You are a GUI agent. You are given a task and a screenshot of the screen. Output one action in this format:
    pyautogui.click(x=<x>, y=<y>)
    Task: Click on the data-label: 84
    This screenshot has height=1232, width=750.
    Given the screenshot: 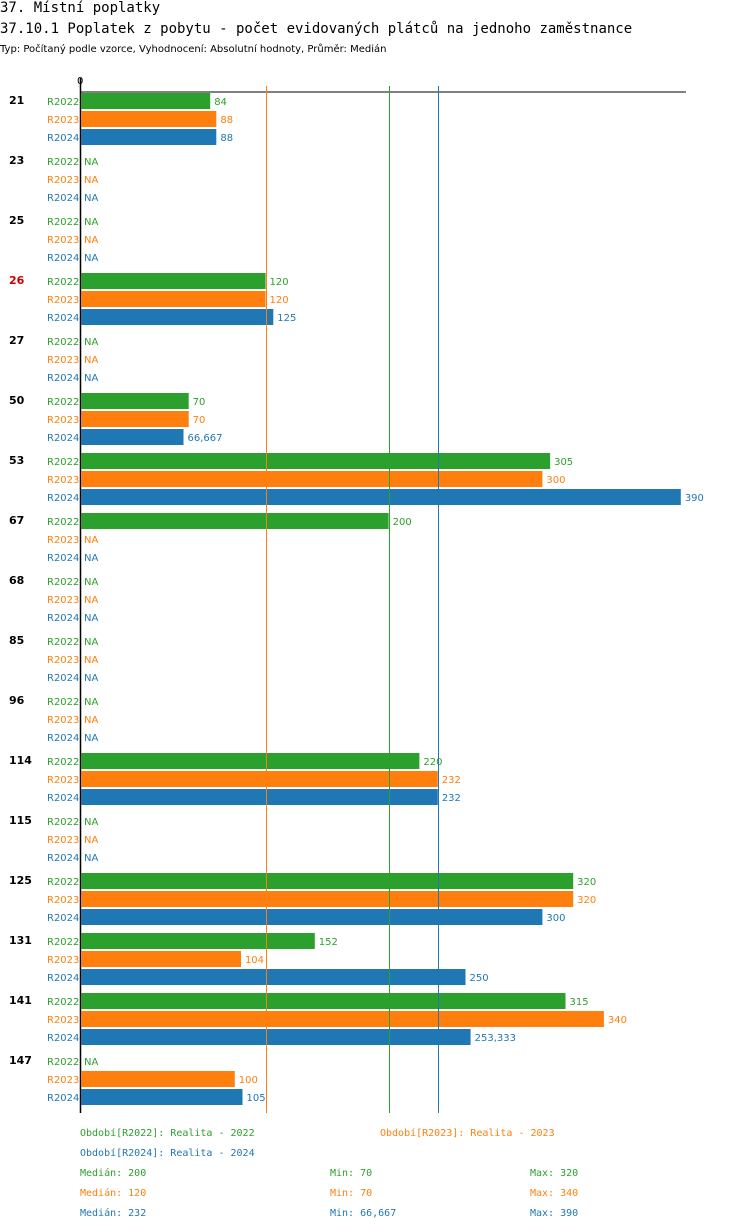 What is the action you would take?
    pyautogui.click(x=220, y=102)
    